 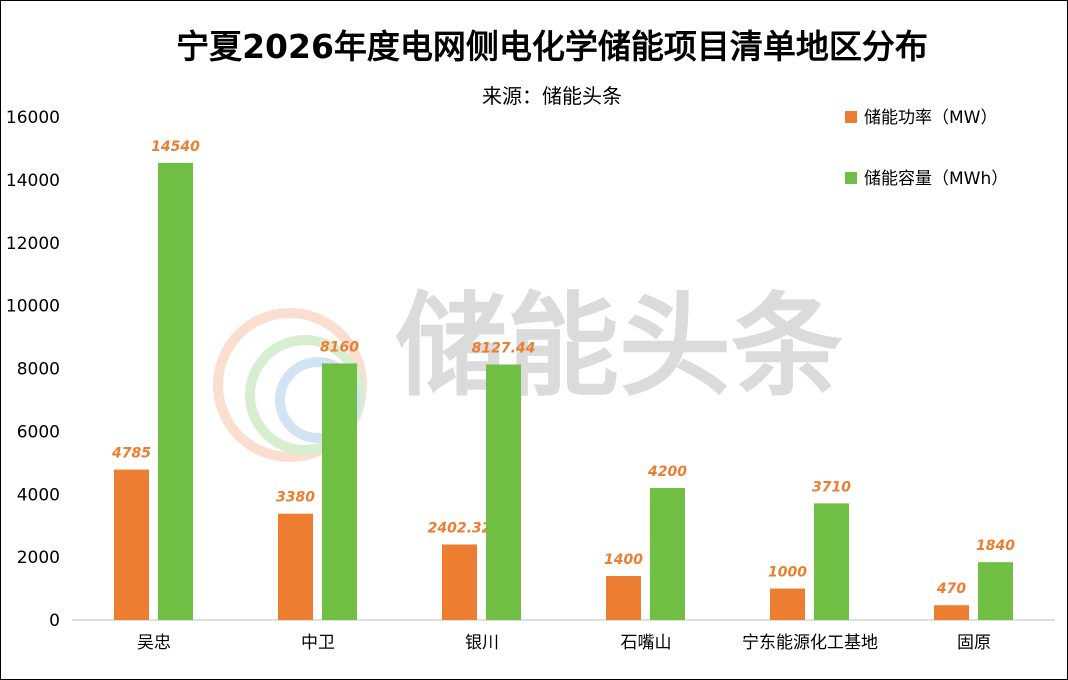 What do you see at coordinates (154, 643) in the screenshot?
I see `x-tick-label: 吴忠` at bounding box center [154, 643].